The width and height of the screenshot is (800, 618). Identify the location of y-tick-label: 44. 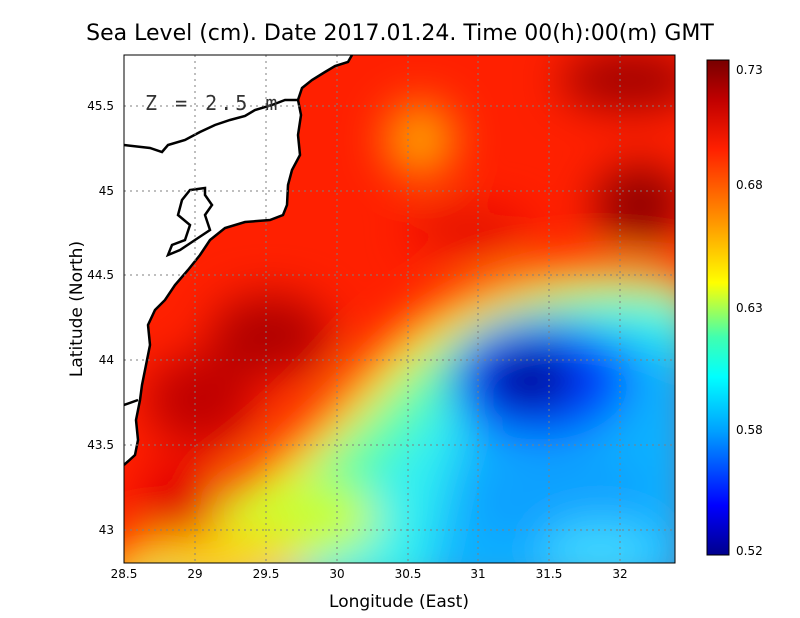
(106, 360).